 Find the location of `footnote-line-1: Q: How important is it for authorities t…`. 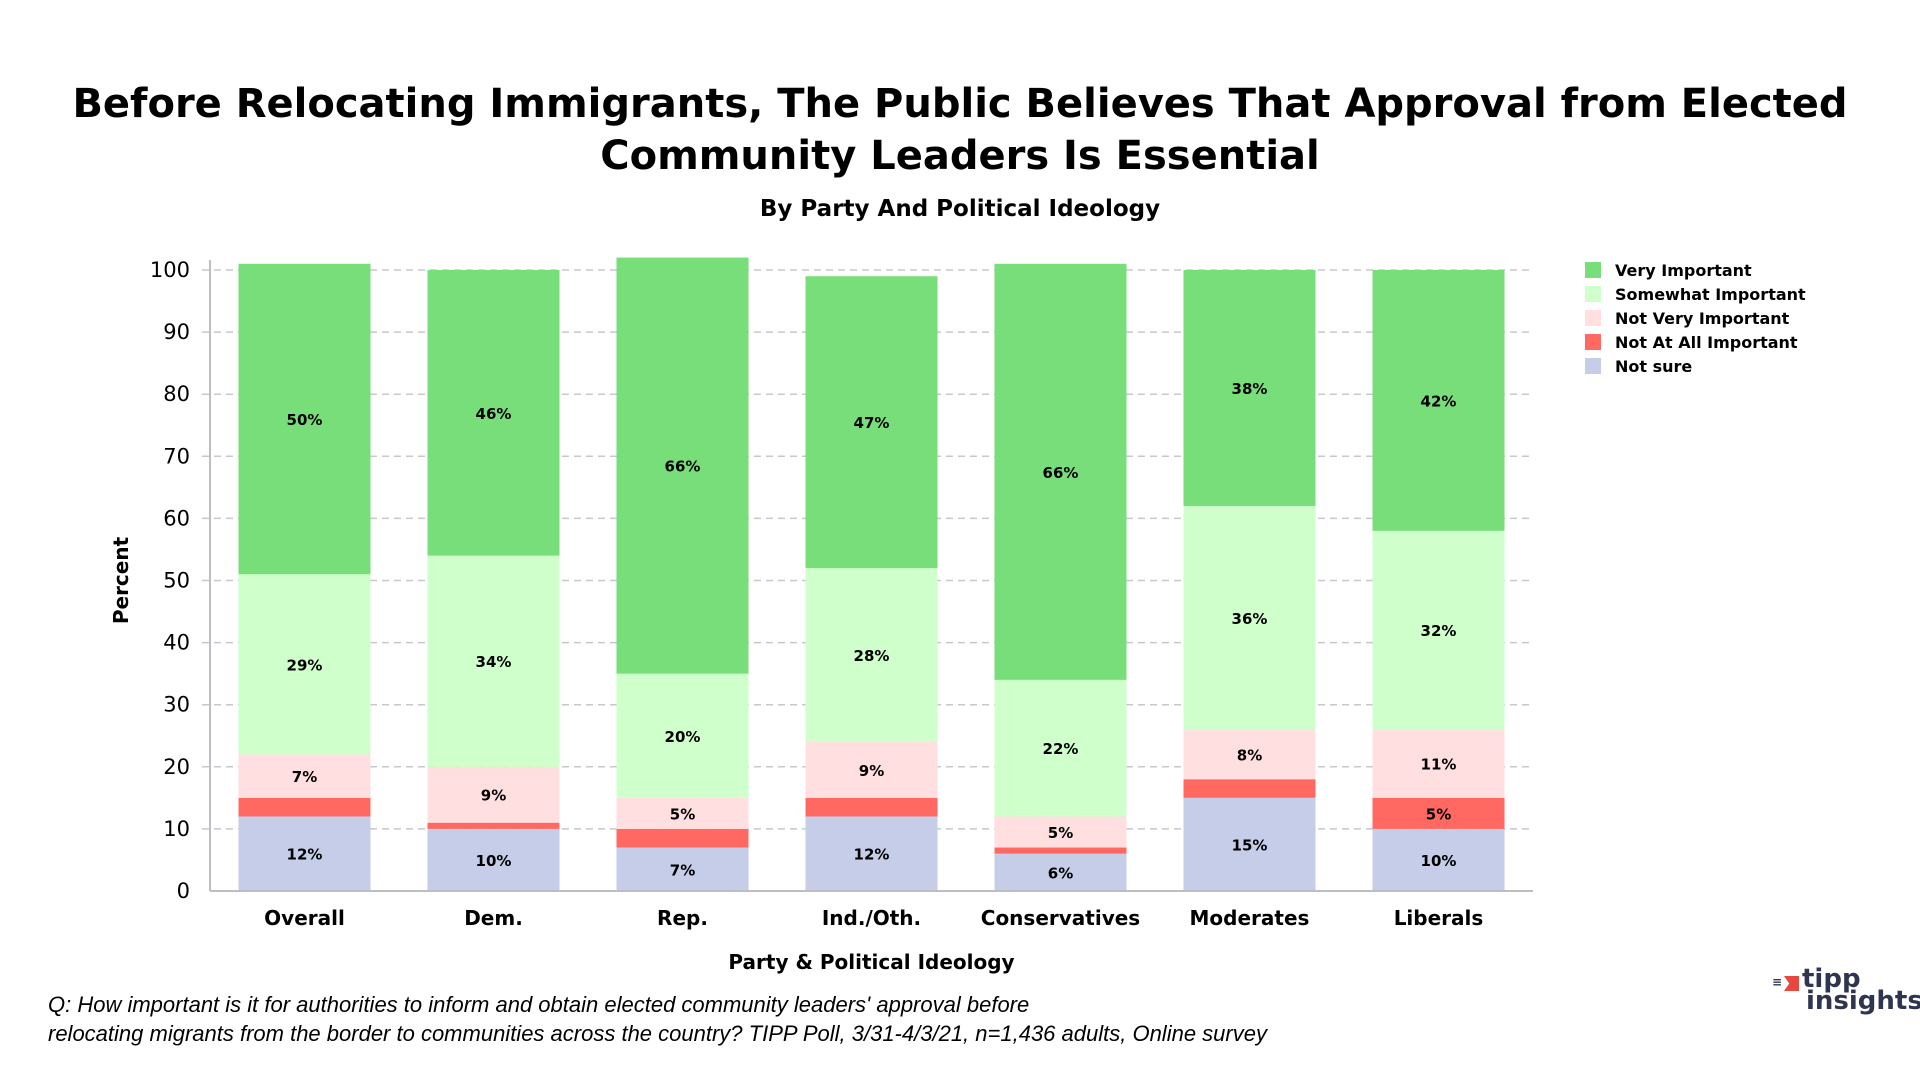

footnote-line-1: Q: How important is it for authorities t… is located at coordinates (539, 1004).